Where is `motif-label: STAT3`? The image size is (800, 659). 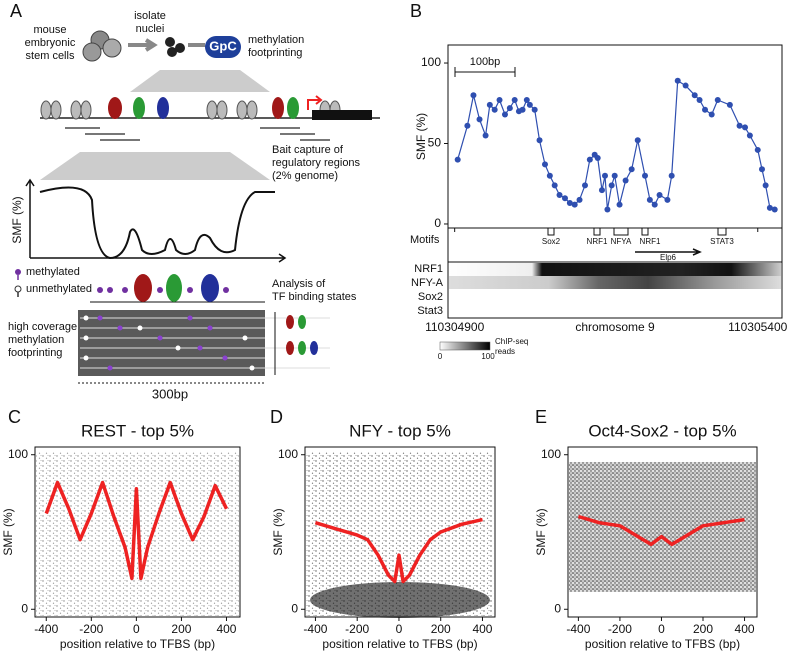 motif-label: STAT3 is located at coordinates (722, 241).